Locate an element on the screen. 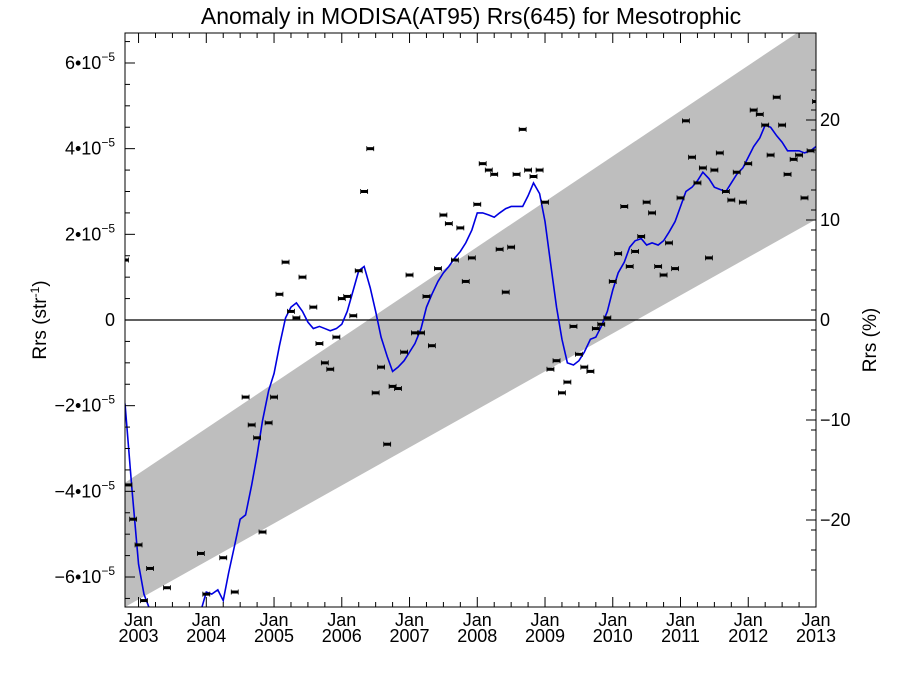 This screenshot has width=900, height=675. x-tick-year-label: 2012 is located at coordinates (748, 636).